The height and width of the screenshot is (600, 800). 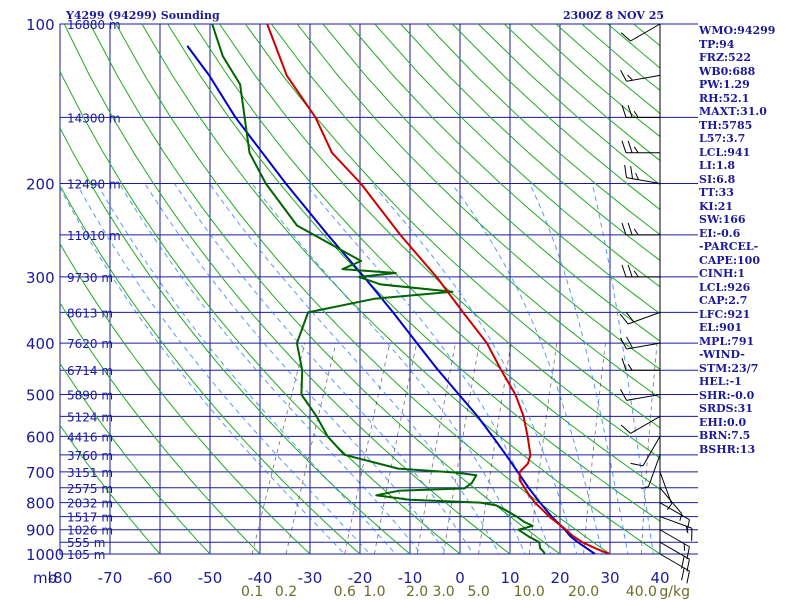 What do you see at coordinates (40, 531) in the screenshot?
I see `pressure-tick-label: 900` at bounding box center [40, 531].